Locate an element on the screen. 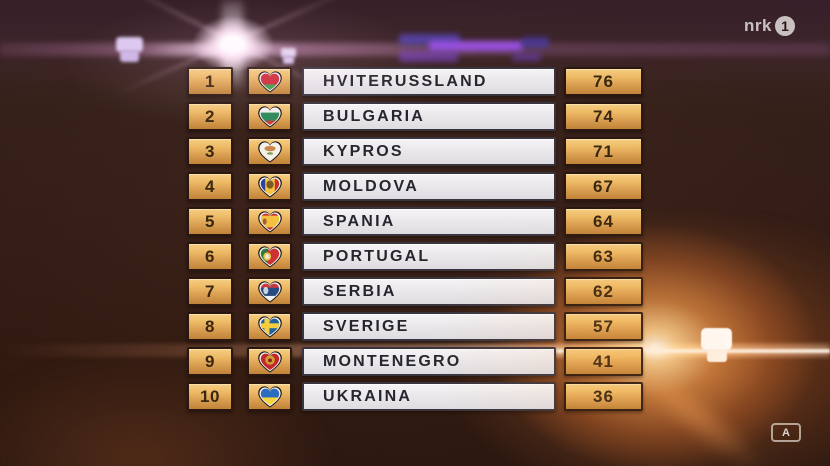 This screenshot has height=466, width=830. score-row-1: 1 HVITERUSSLAND 76 is located at coordinates (415, 81).